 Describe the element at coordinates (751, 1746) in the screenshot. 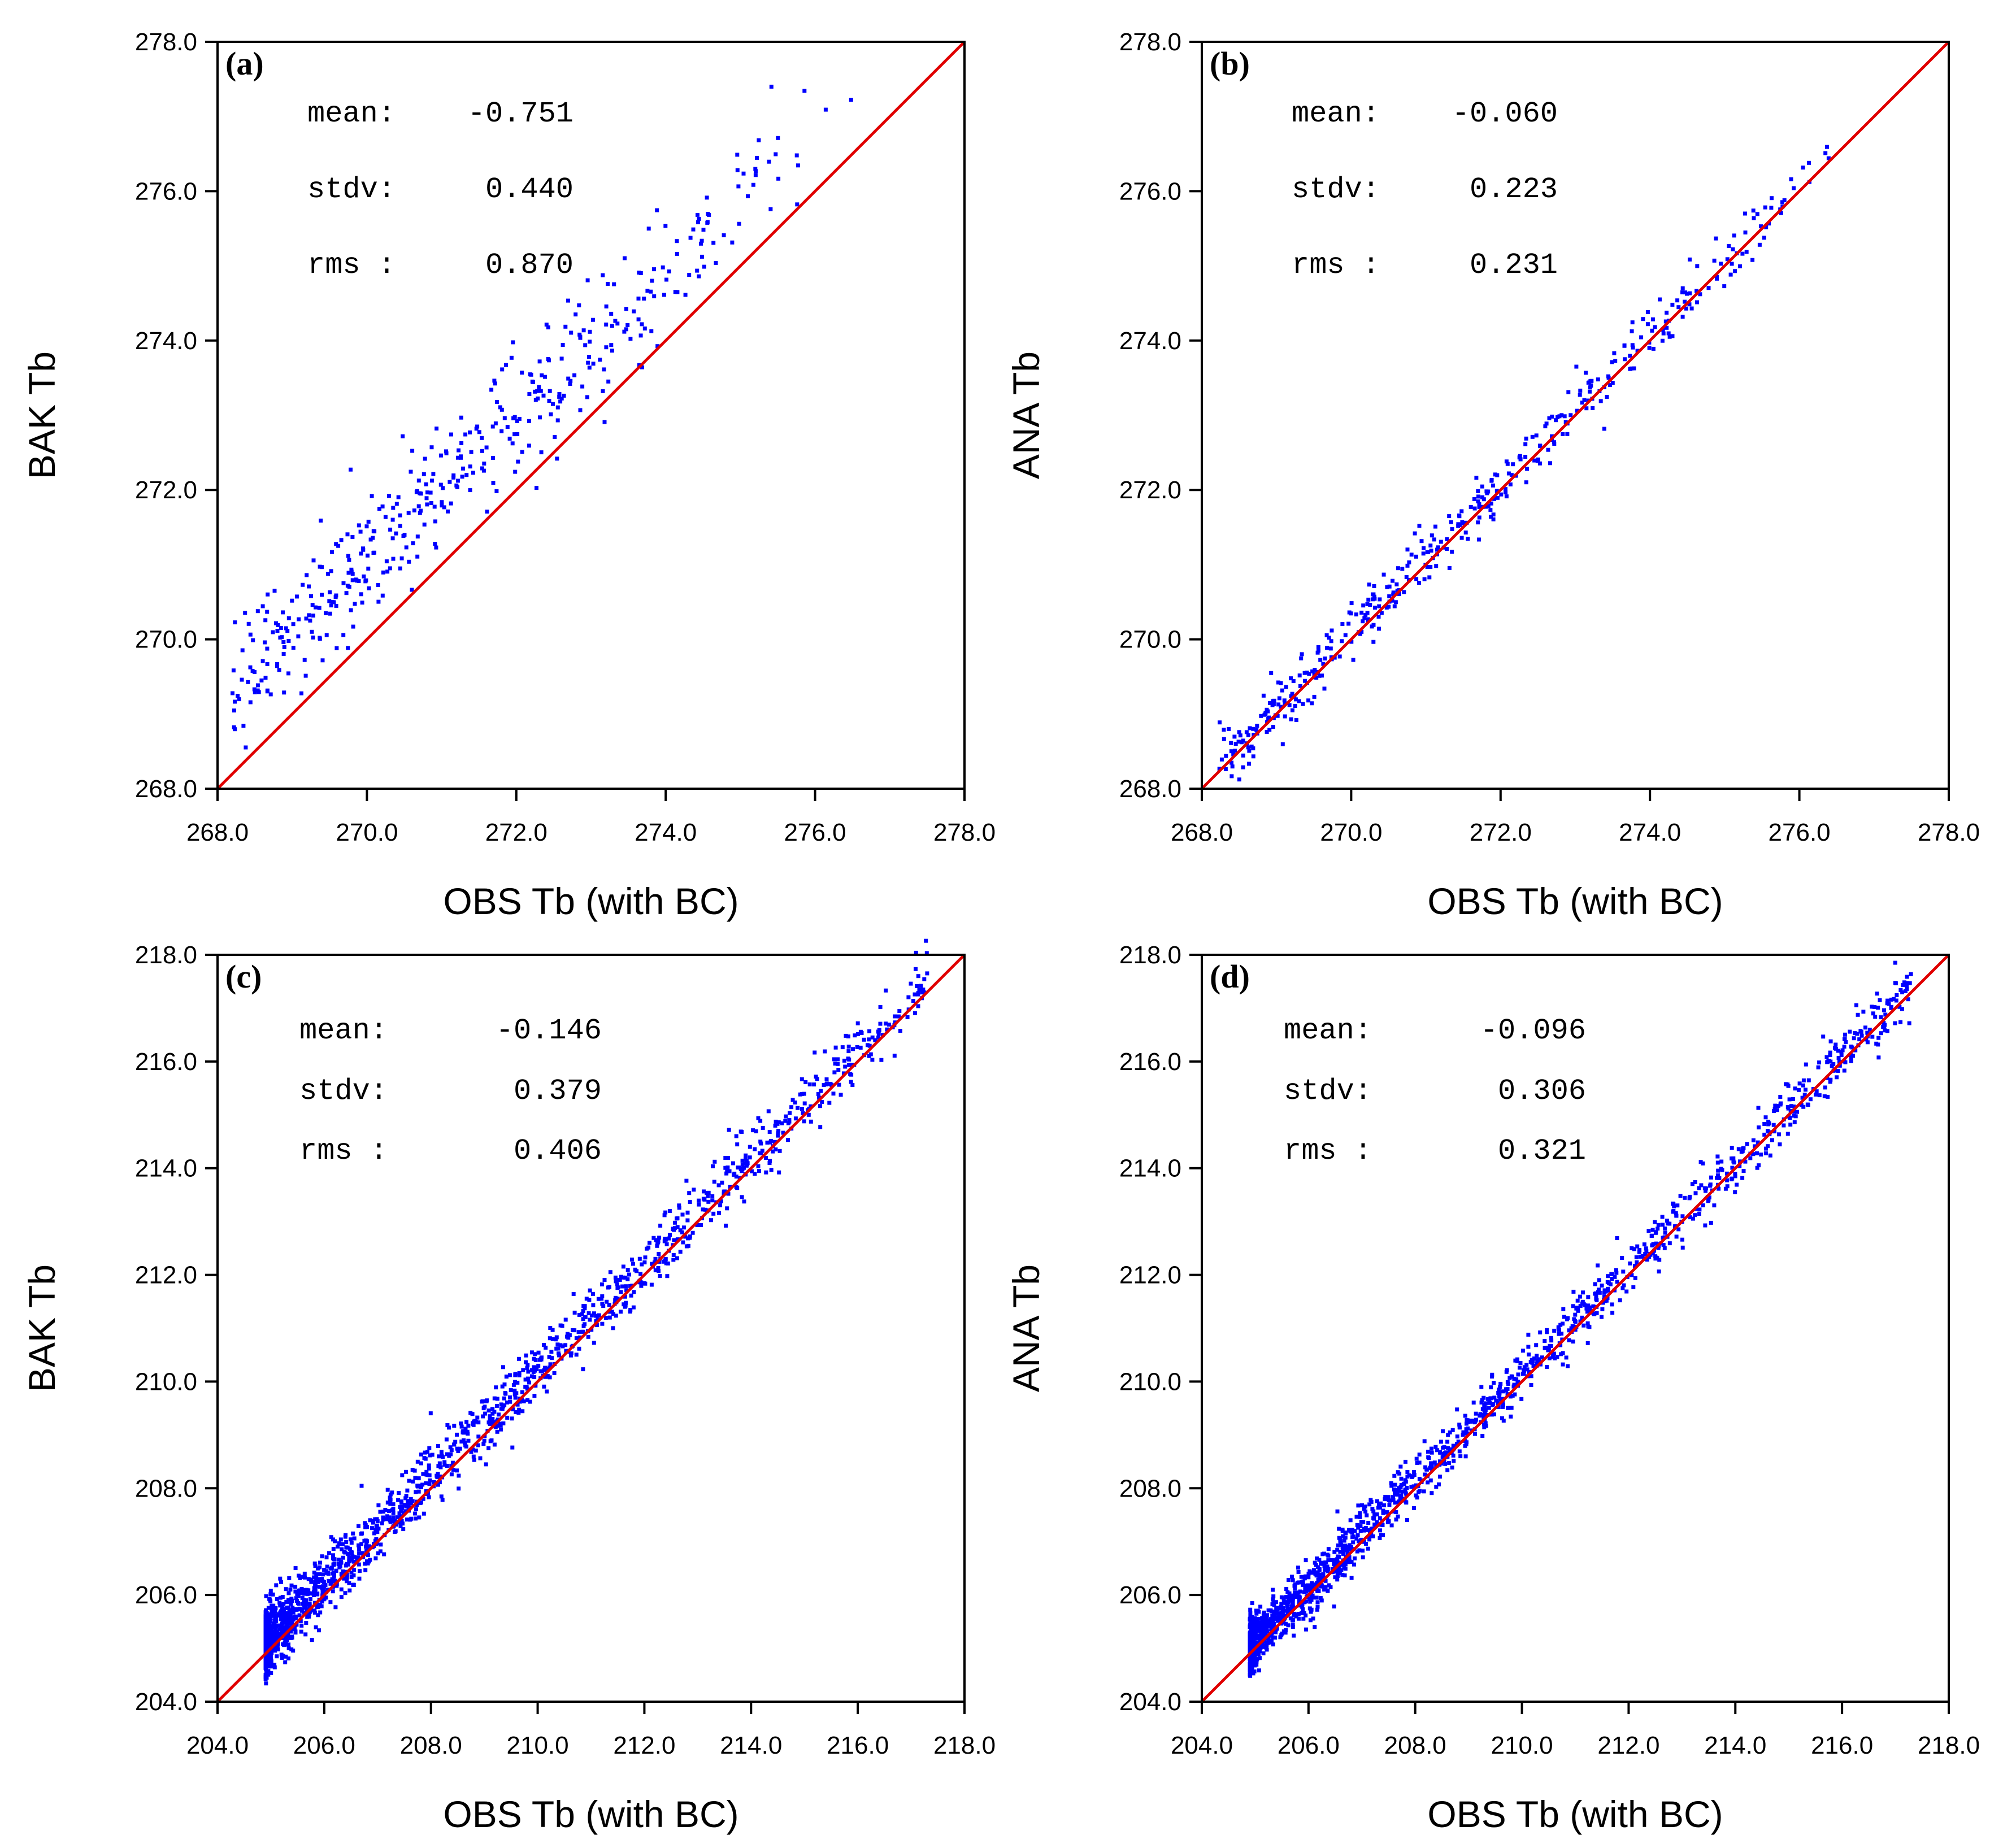

I see `x-tick-label: 214.0` at that location.